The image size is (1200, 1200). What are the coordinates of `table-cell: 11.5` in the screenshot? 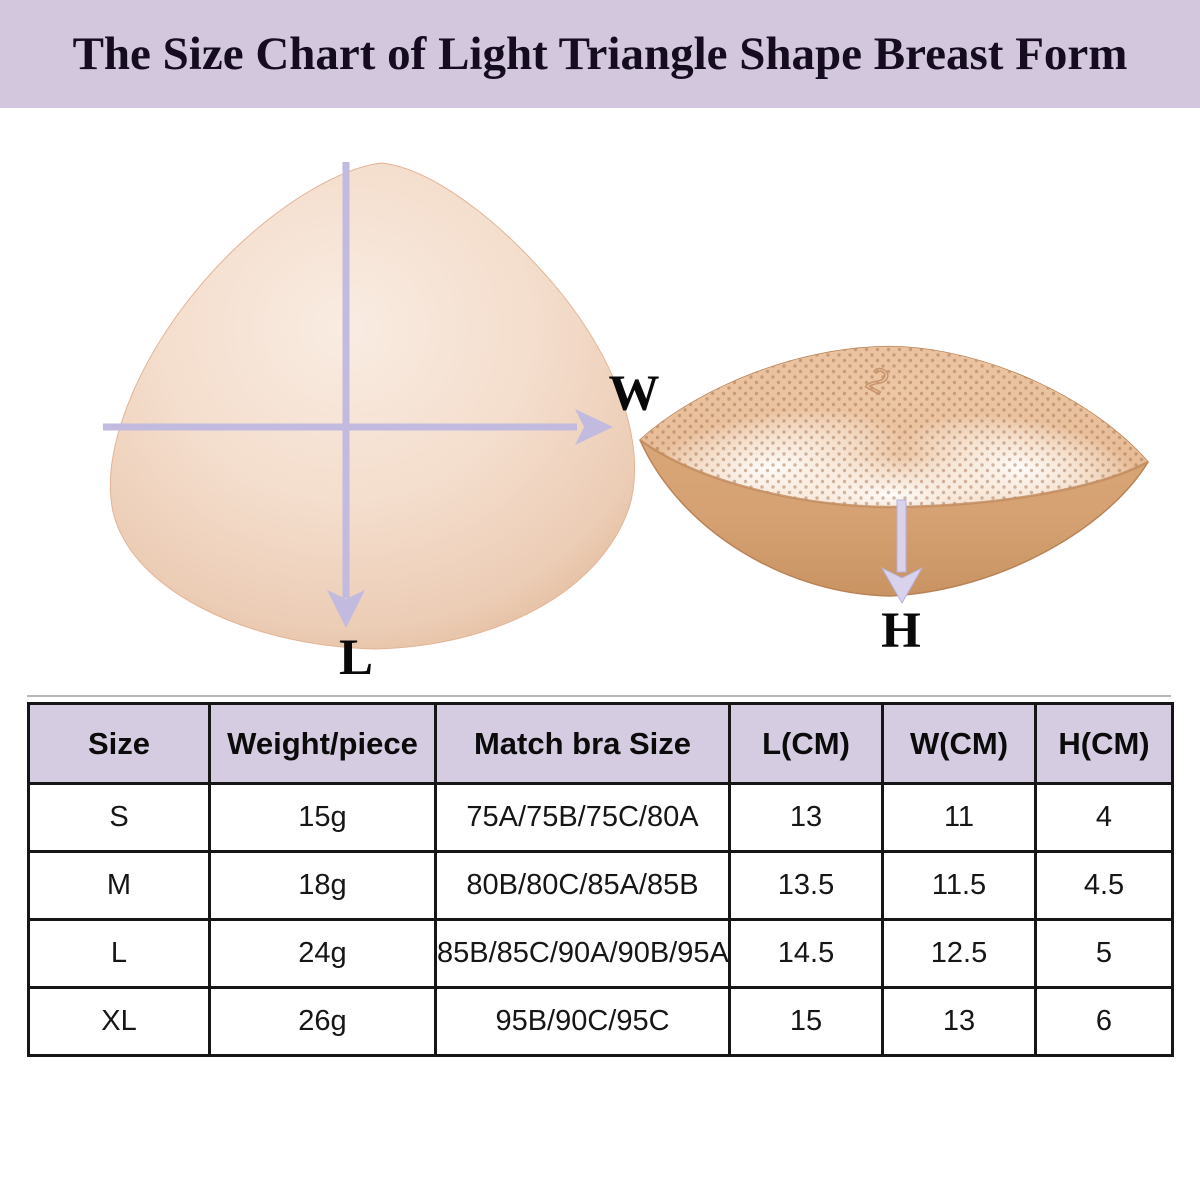 It's located at (959, 885).